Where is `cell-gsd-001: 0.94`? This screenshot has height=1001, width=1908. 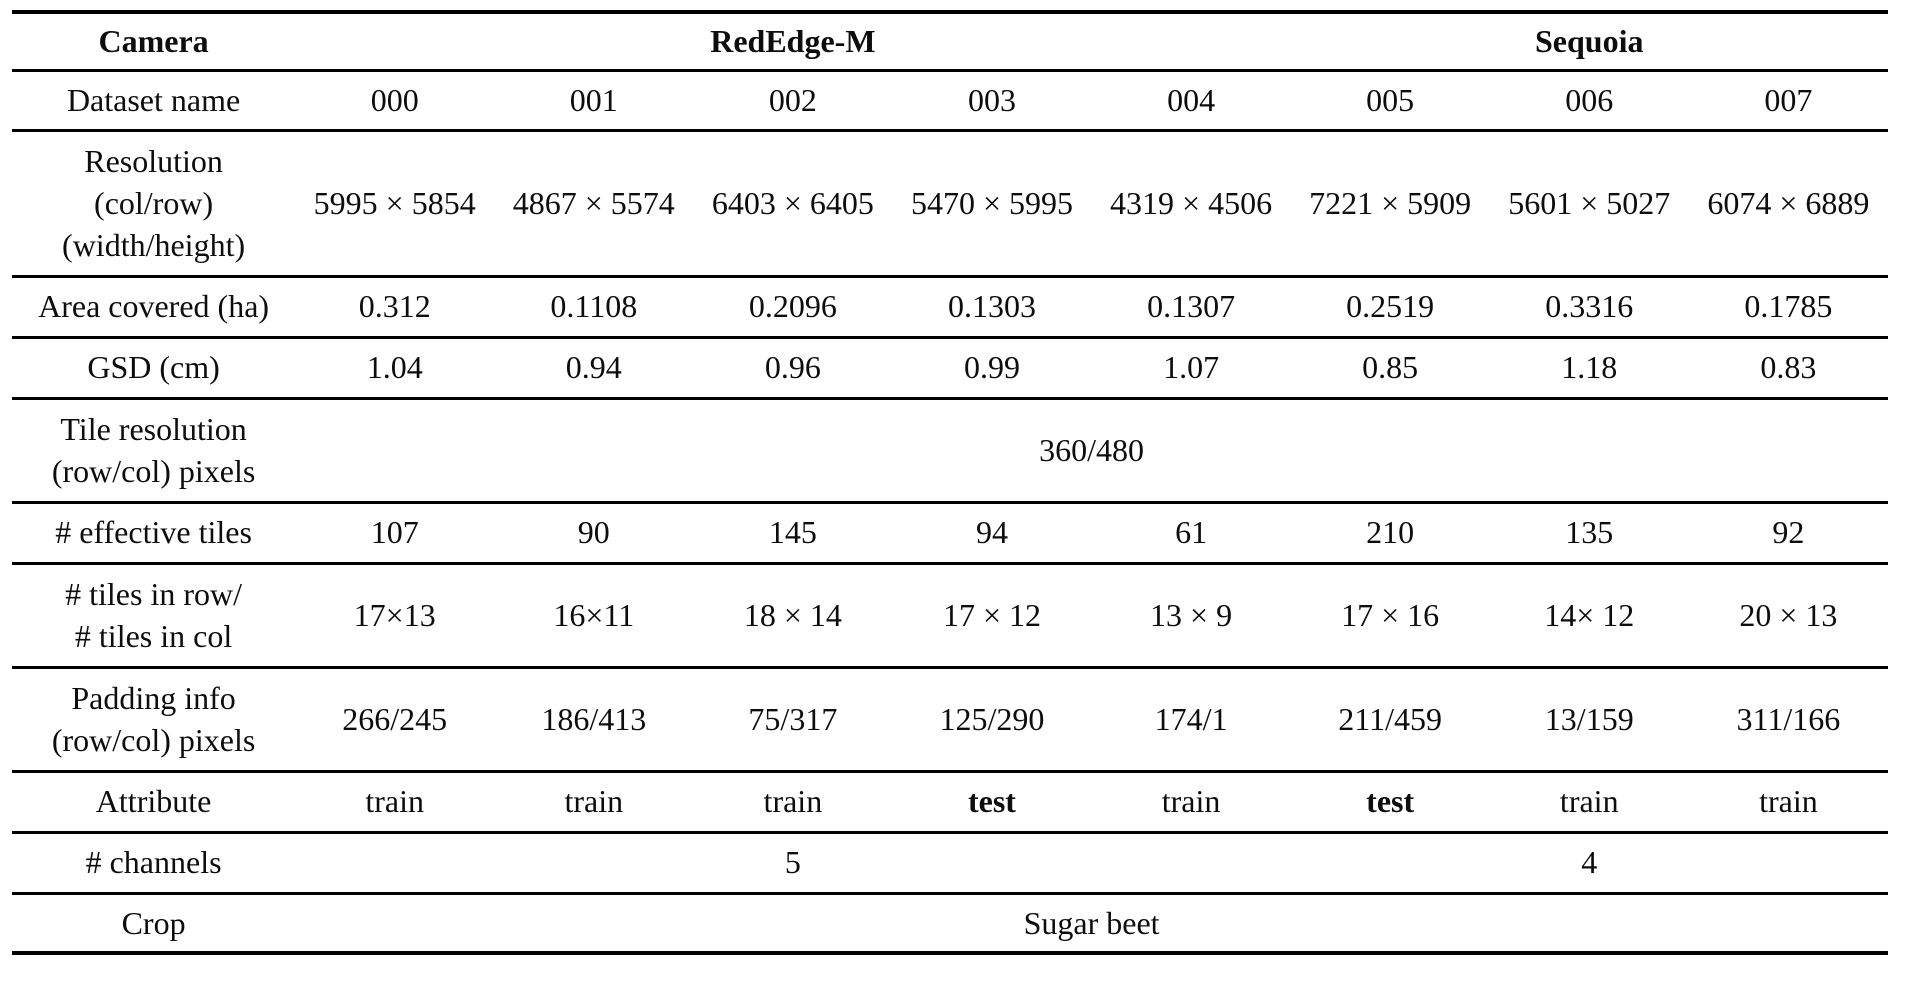
cell-gsd-001: 0.94 is located at coordinates (593, 367).